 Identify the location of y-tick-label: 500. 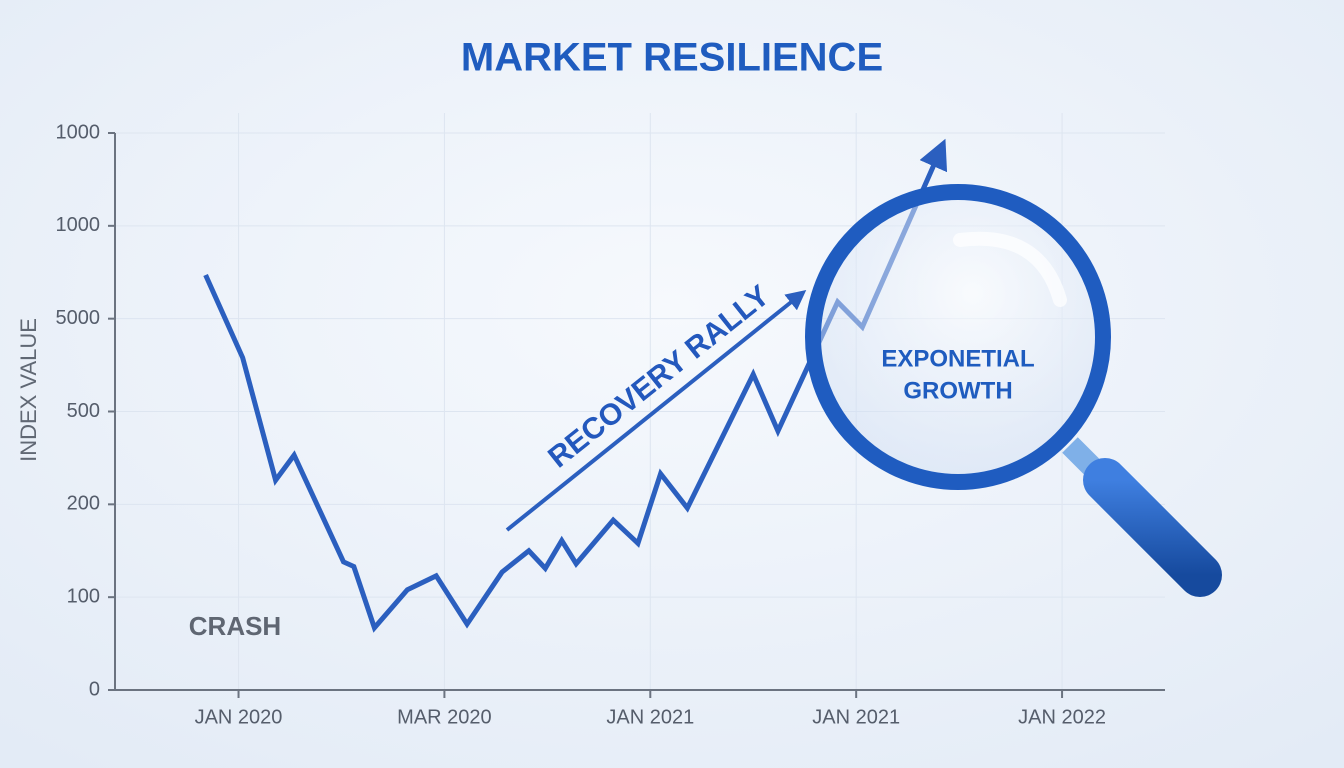
(83, 411).